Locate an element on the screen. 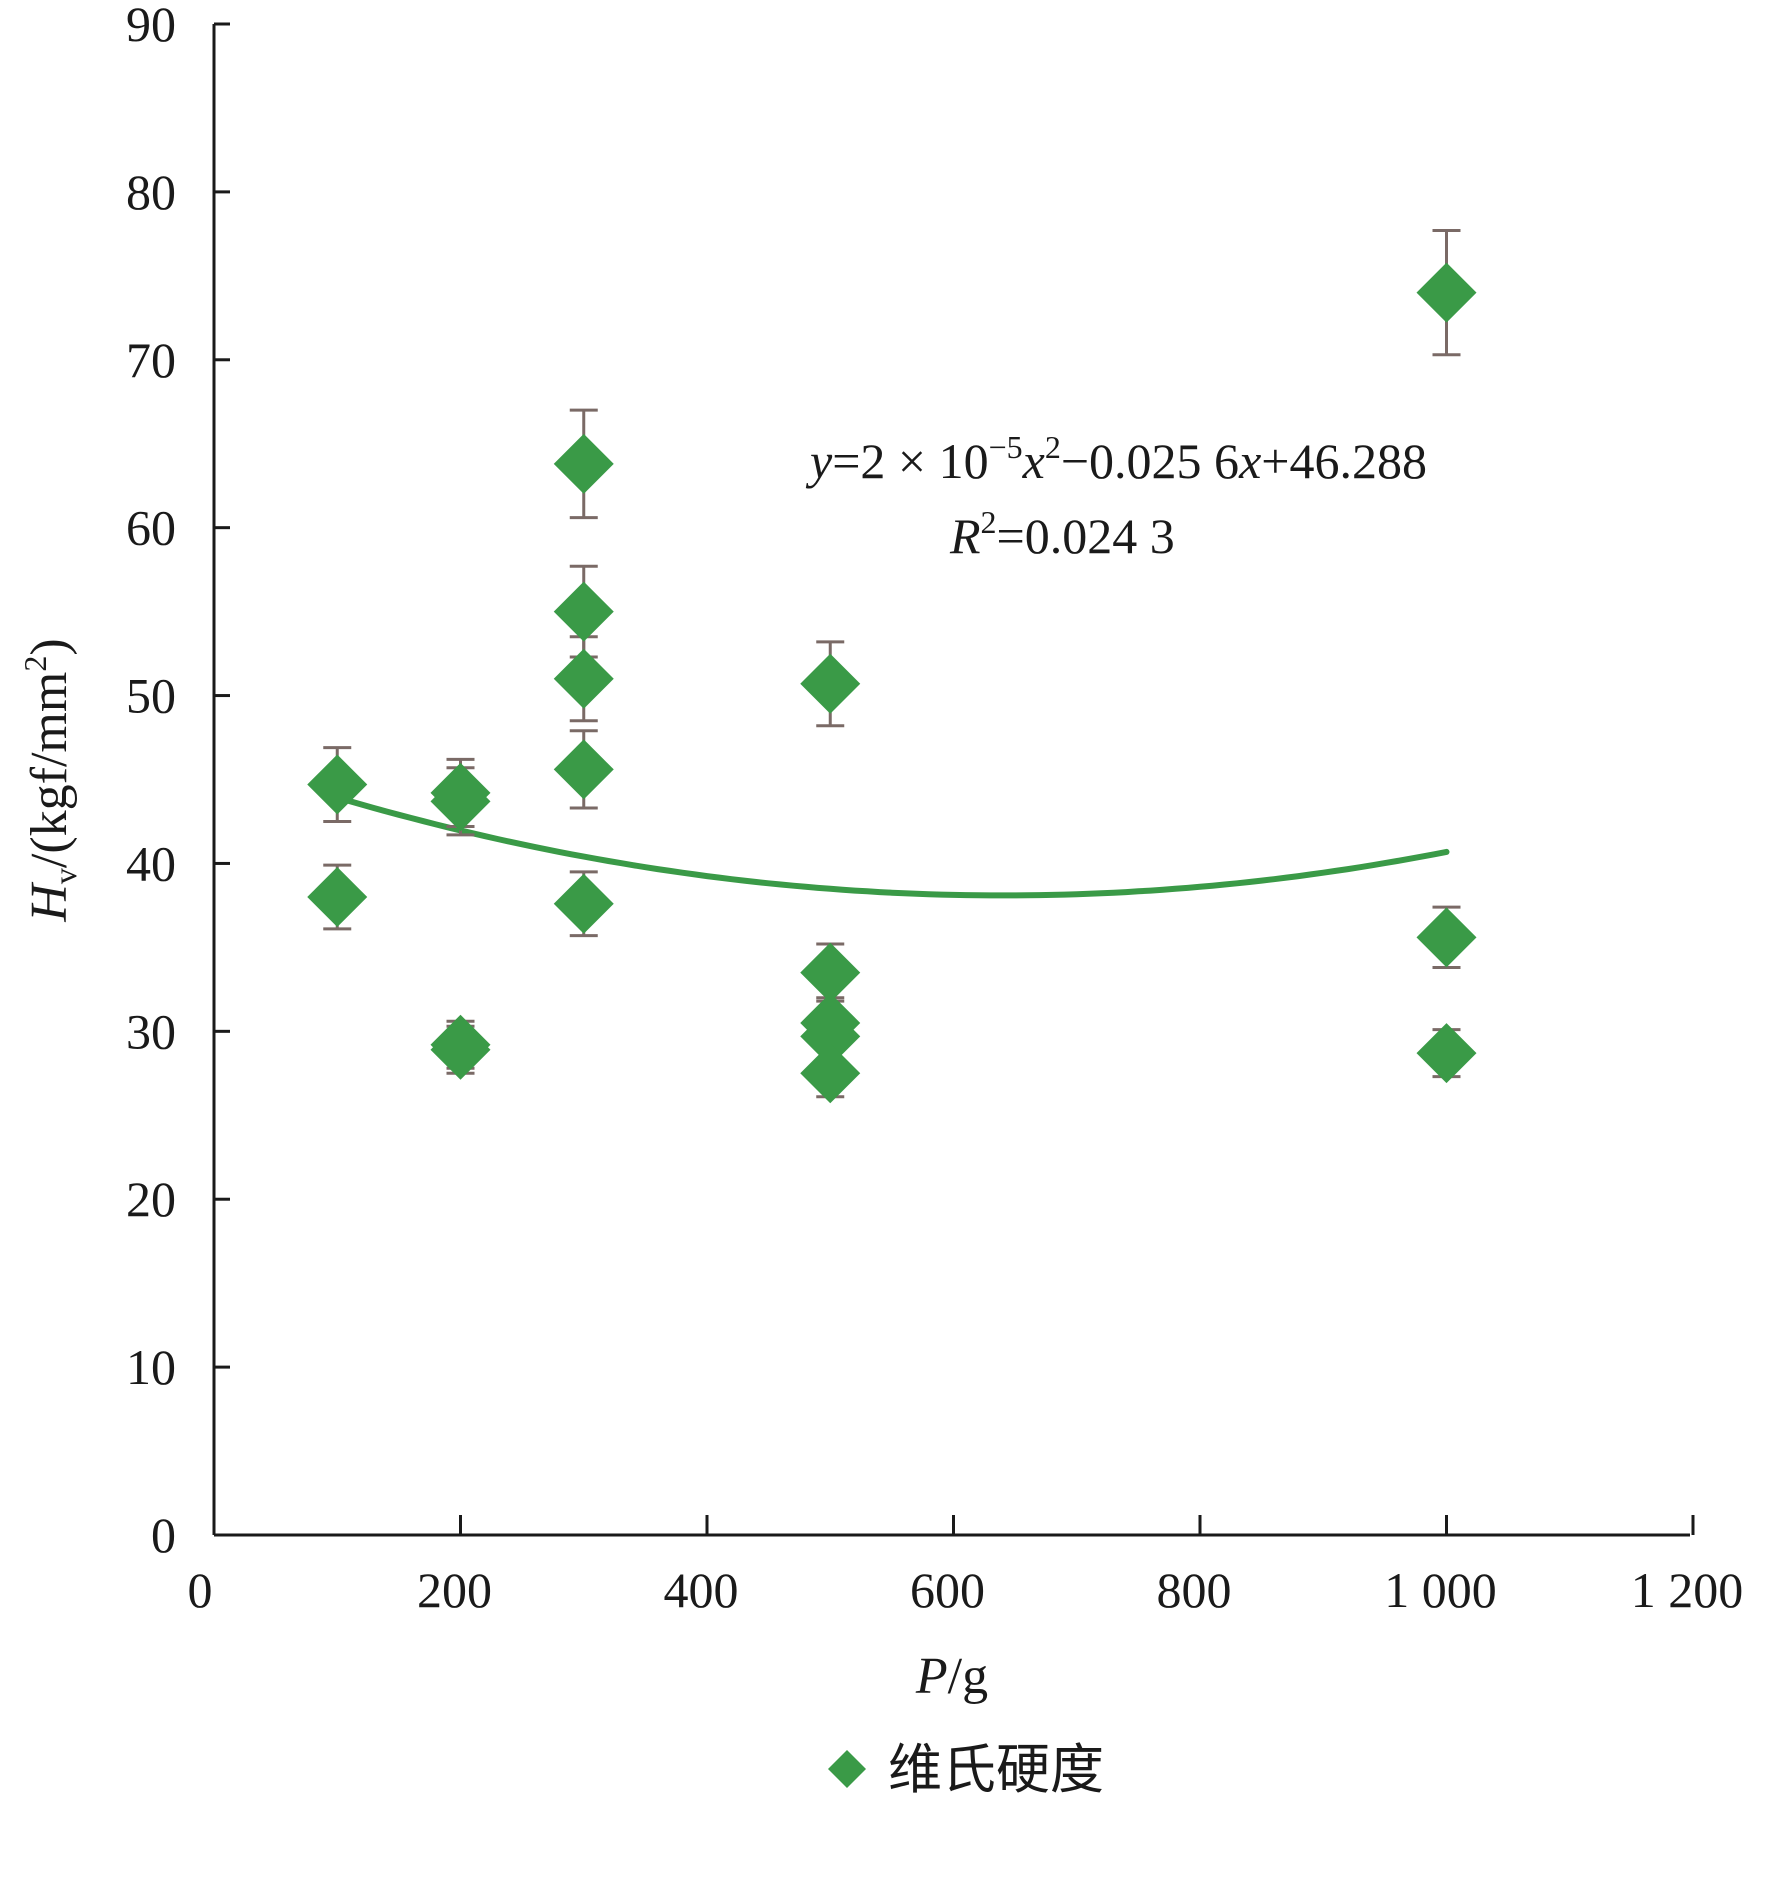 Image resolution: width=1772 pixels, height=1889 pixels. x-tick-label: 200 is located at coordinates (454, 1590).